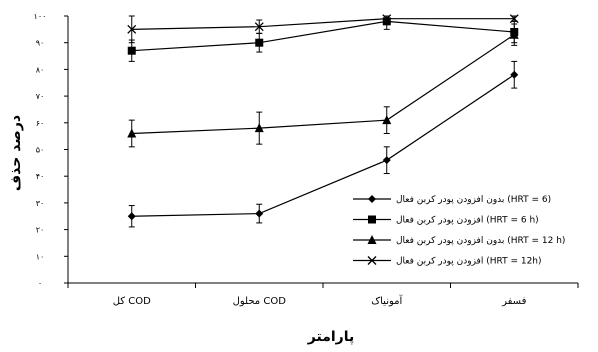 This screenshot has height=352, width=598. Describe the element at coordinates (40, 96) in the screenshot. I see `y-tick-label: ۷۰` at that location.